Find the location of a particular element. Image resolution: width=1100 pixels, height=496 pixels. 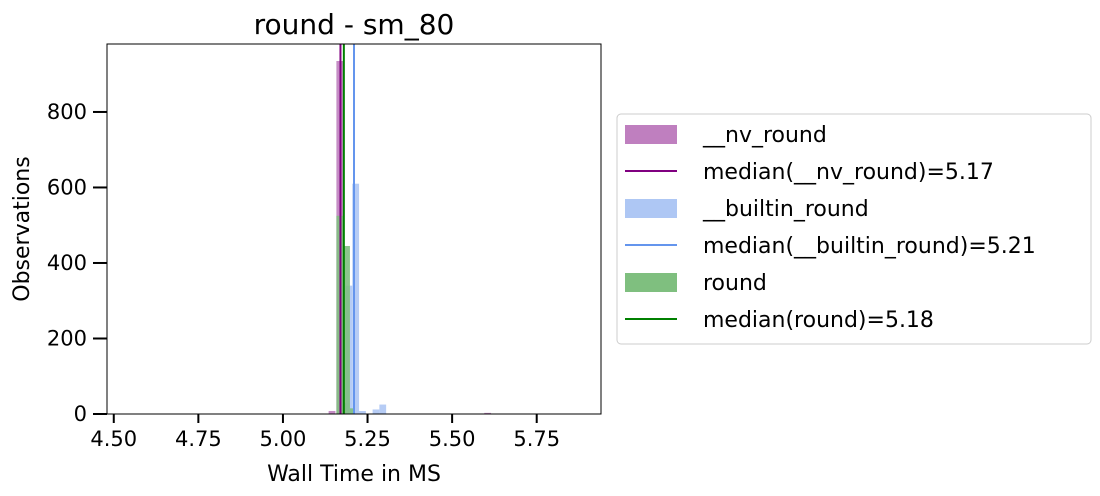

y-axis-label: Observations is located at coordinates (22, 228).